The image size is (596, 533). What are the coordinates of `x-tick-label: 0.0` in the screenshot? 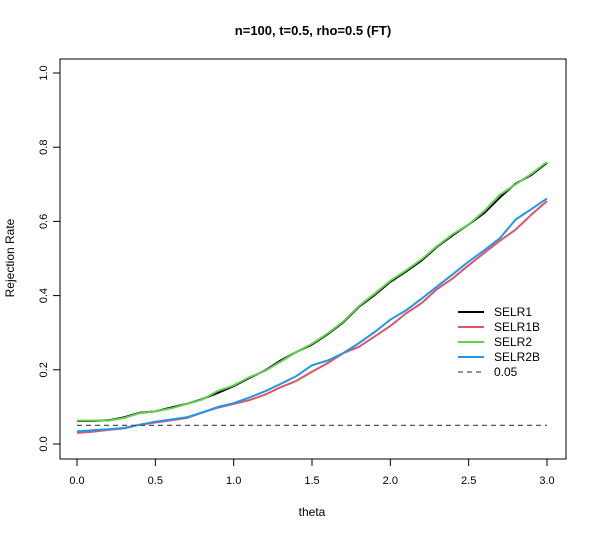 It's located at (76, 481).